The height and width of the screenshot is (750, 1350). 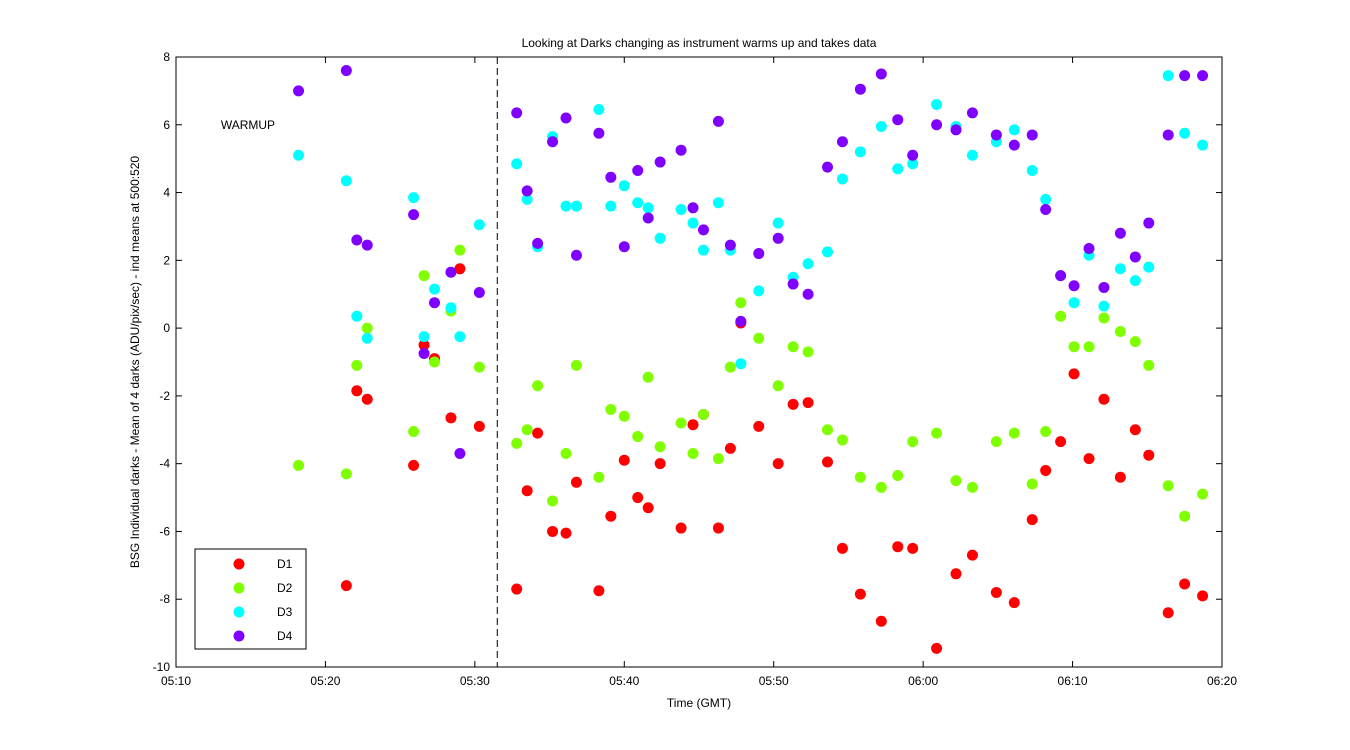 What do you see at coordinates (250, 599) in the screenshot?
I see `legend-box` at bounding box center [250, 599].